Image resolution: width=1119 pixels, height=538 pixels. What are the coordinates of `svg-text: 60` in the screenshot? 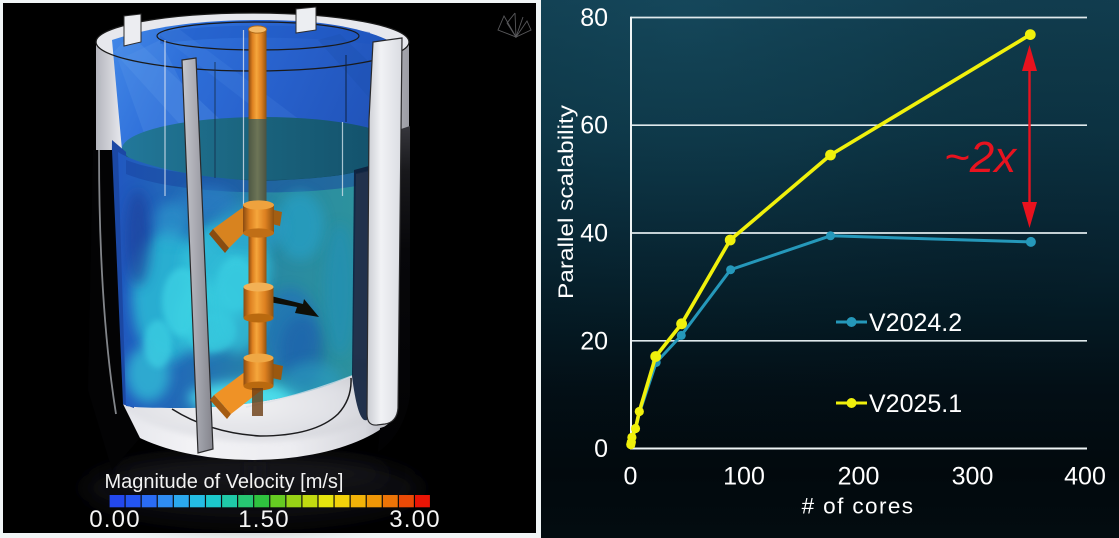 It's located at (594, 126).